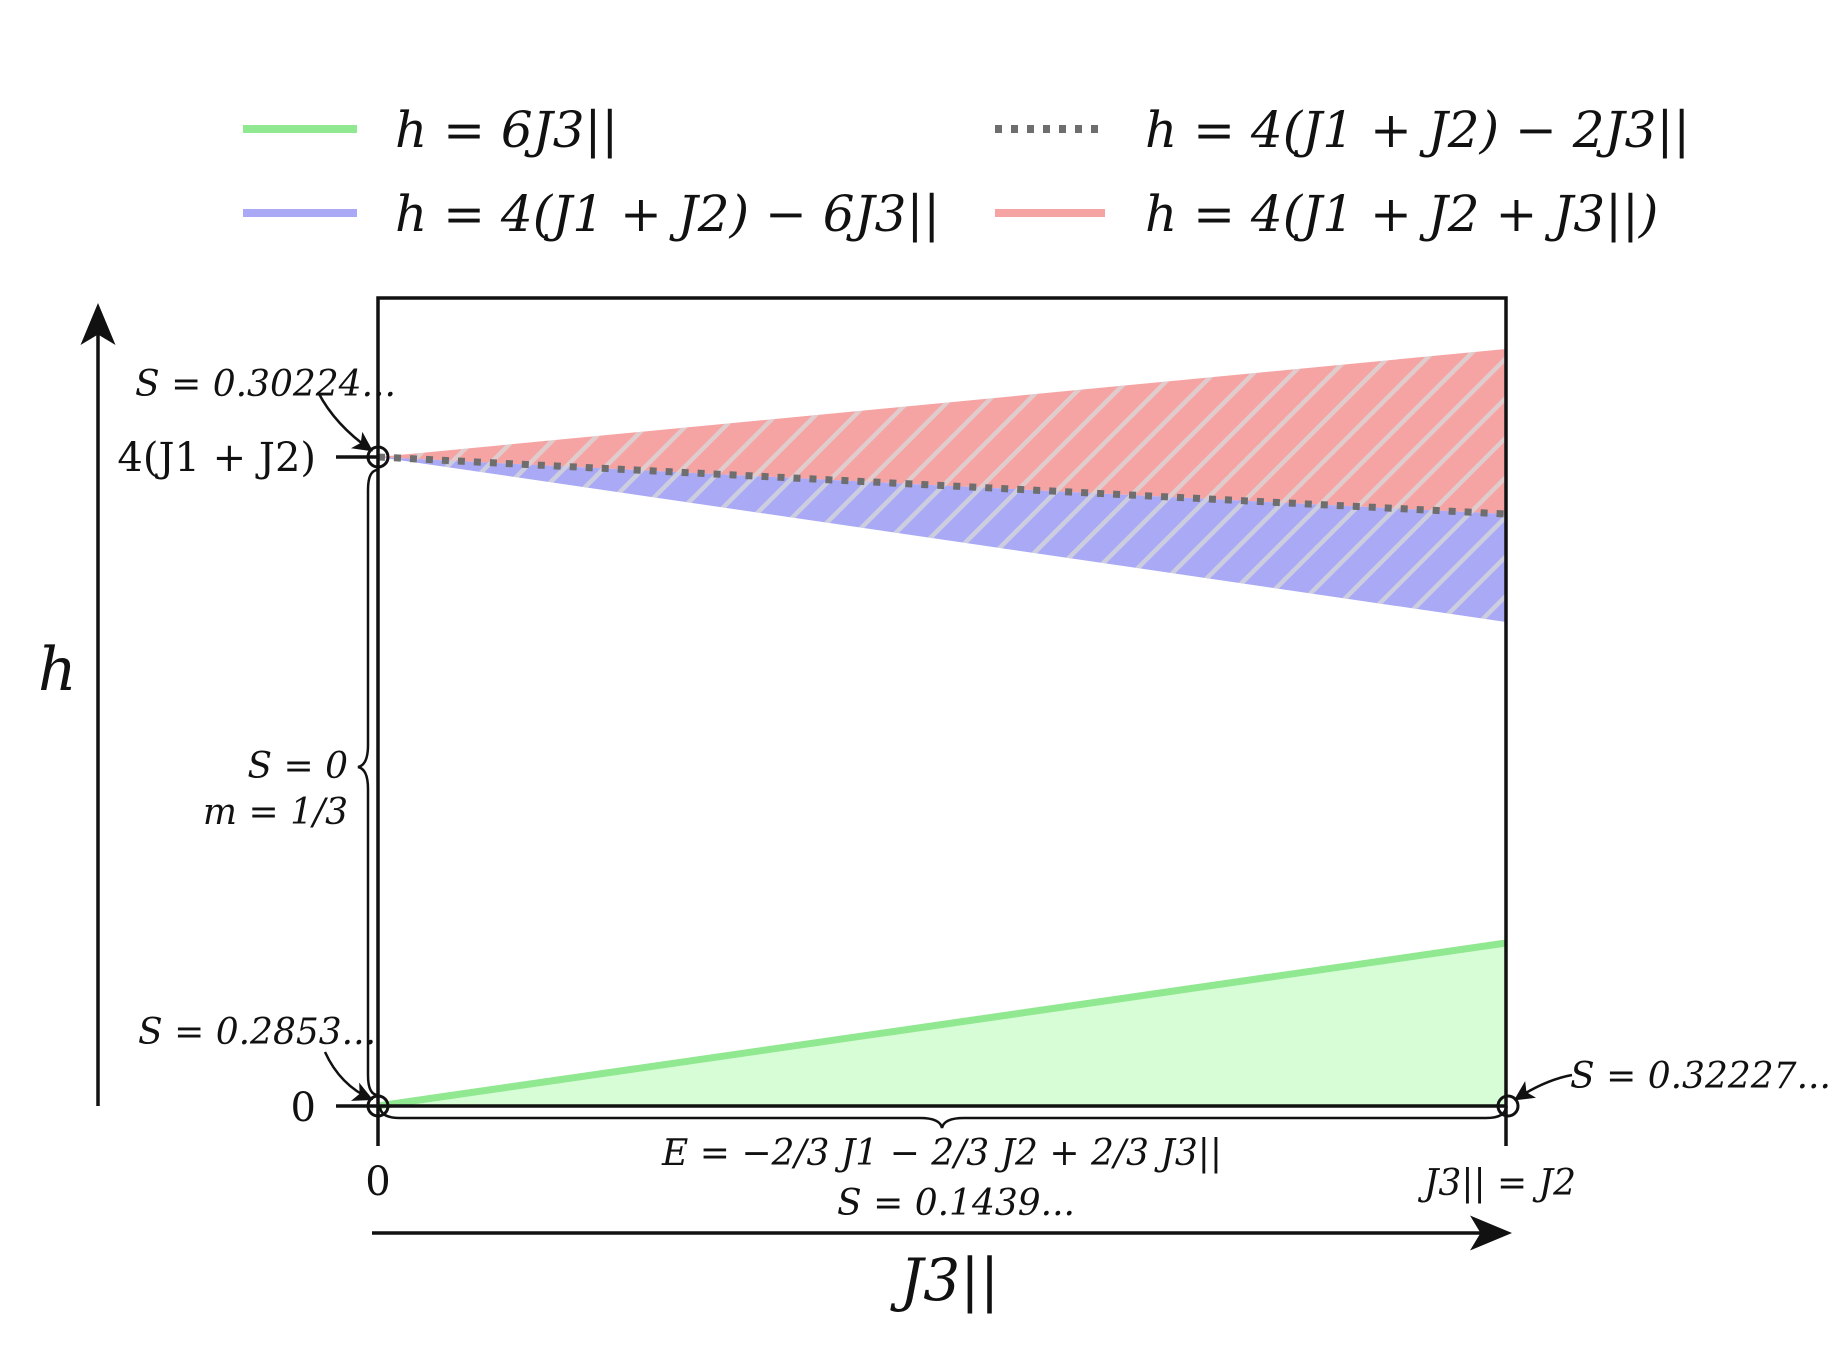 The height and width of the screenshot is (1350, 1835). Describe the element at coordinates (1543, 1087) in the screenshot. I see `arrow-s-bottom-right` at that location.